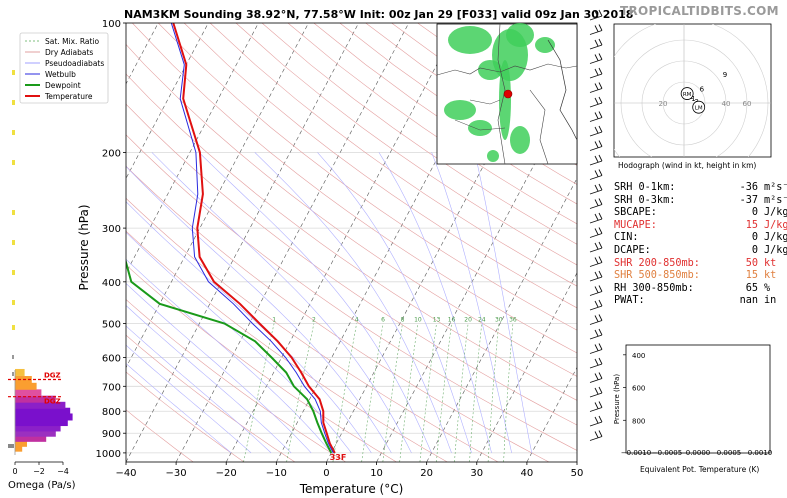  Describe the element at coordinates (775, 187) in the screenshot. I see `index-unit: m²s⁻²` at that location.